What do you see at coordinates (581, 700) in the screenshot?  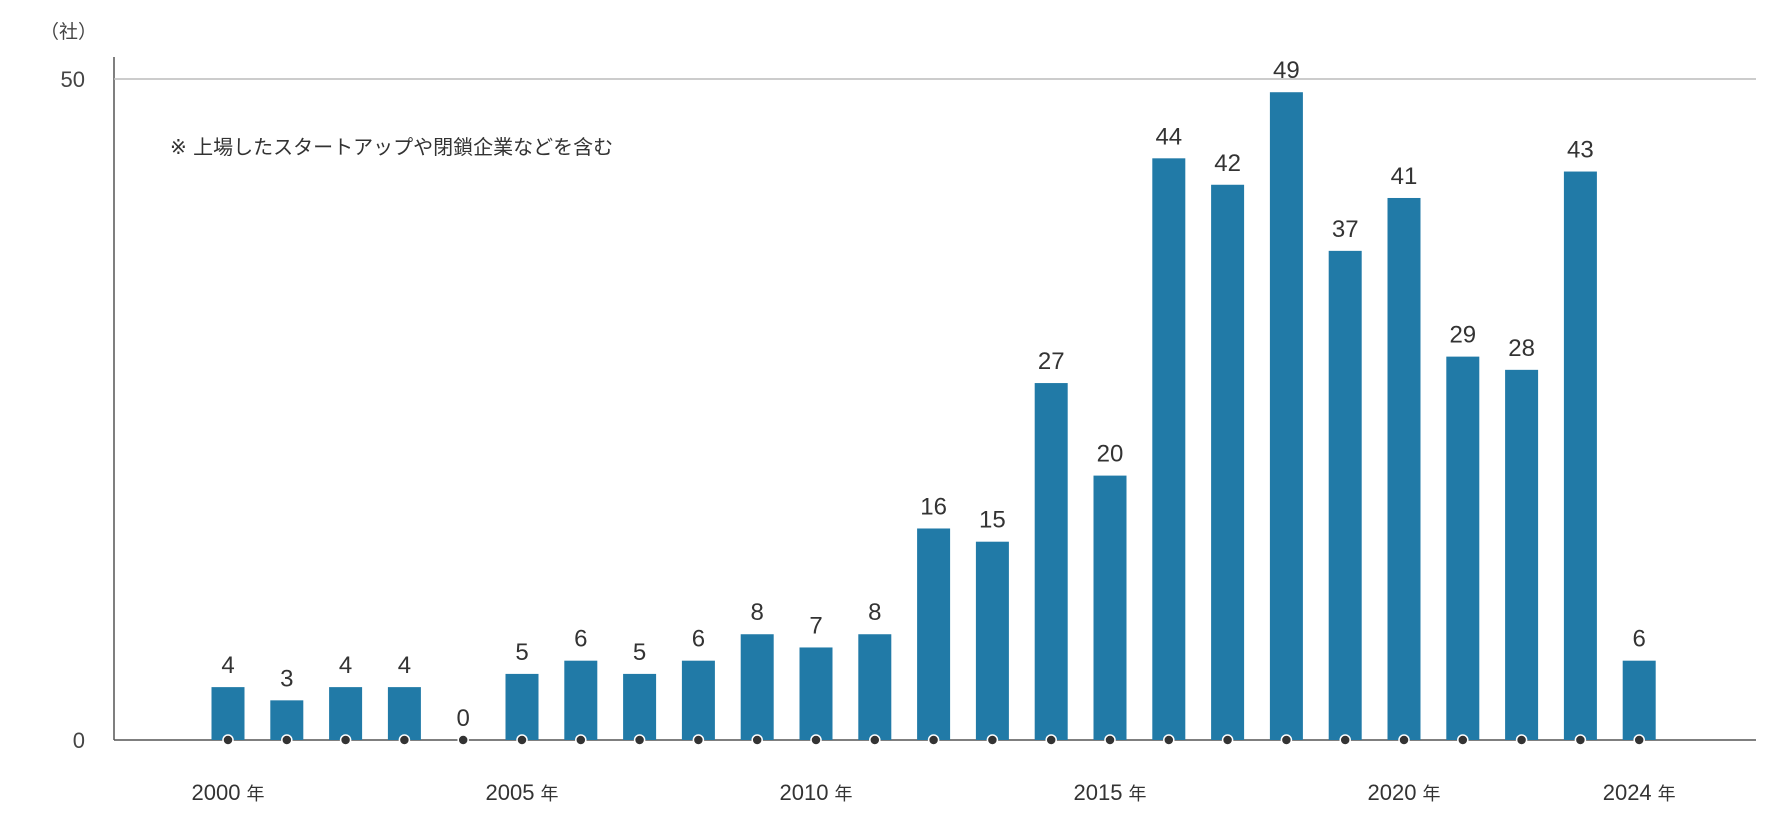 I see `bar-2006` at bounding box center [581, 700].